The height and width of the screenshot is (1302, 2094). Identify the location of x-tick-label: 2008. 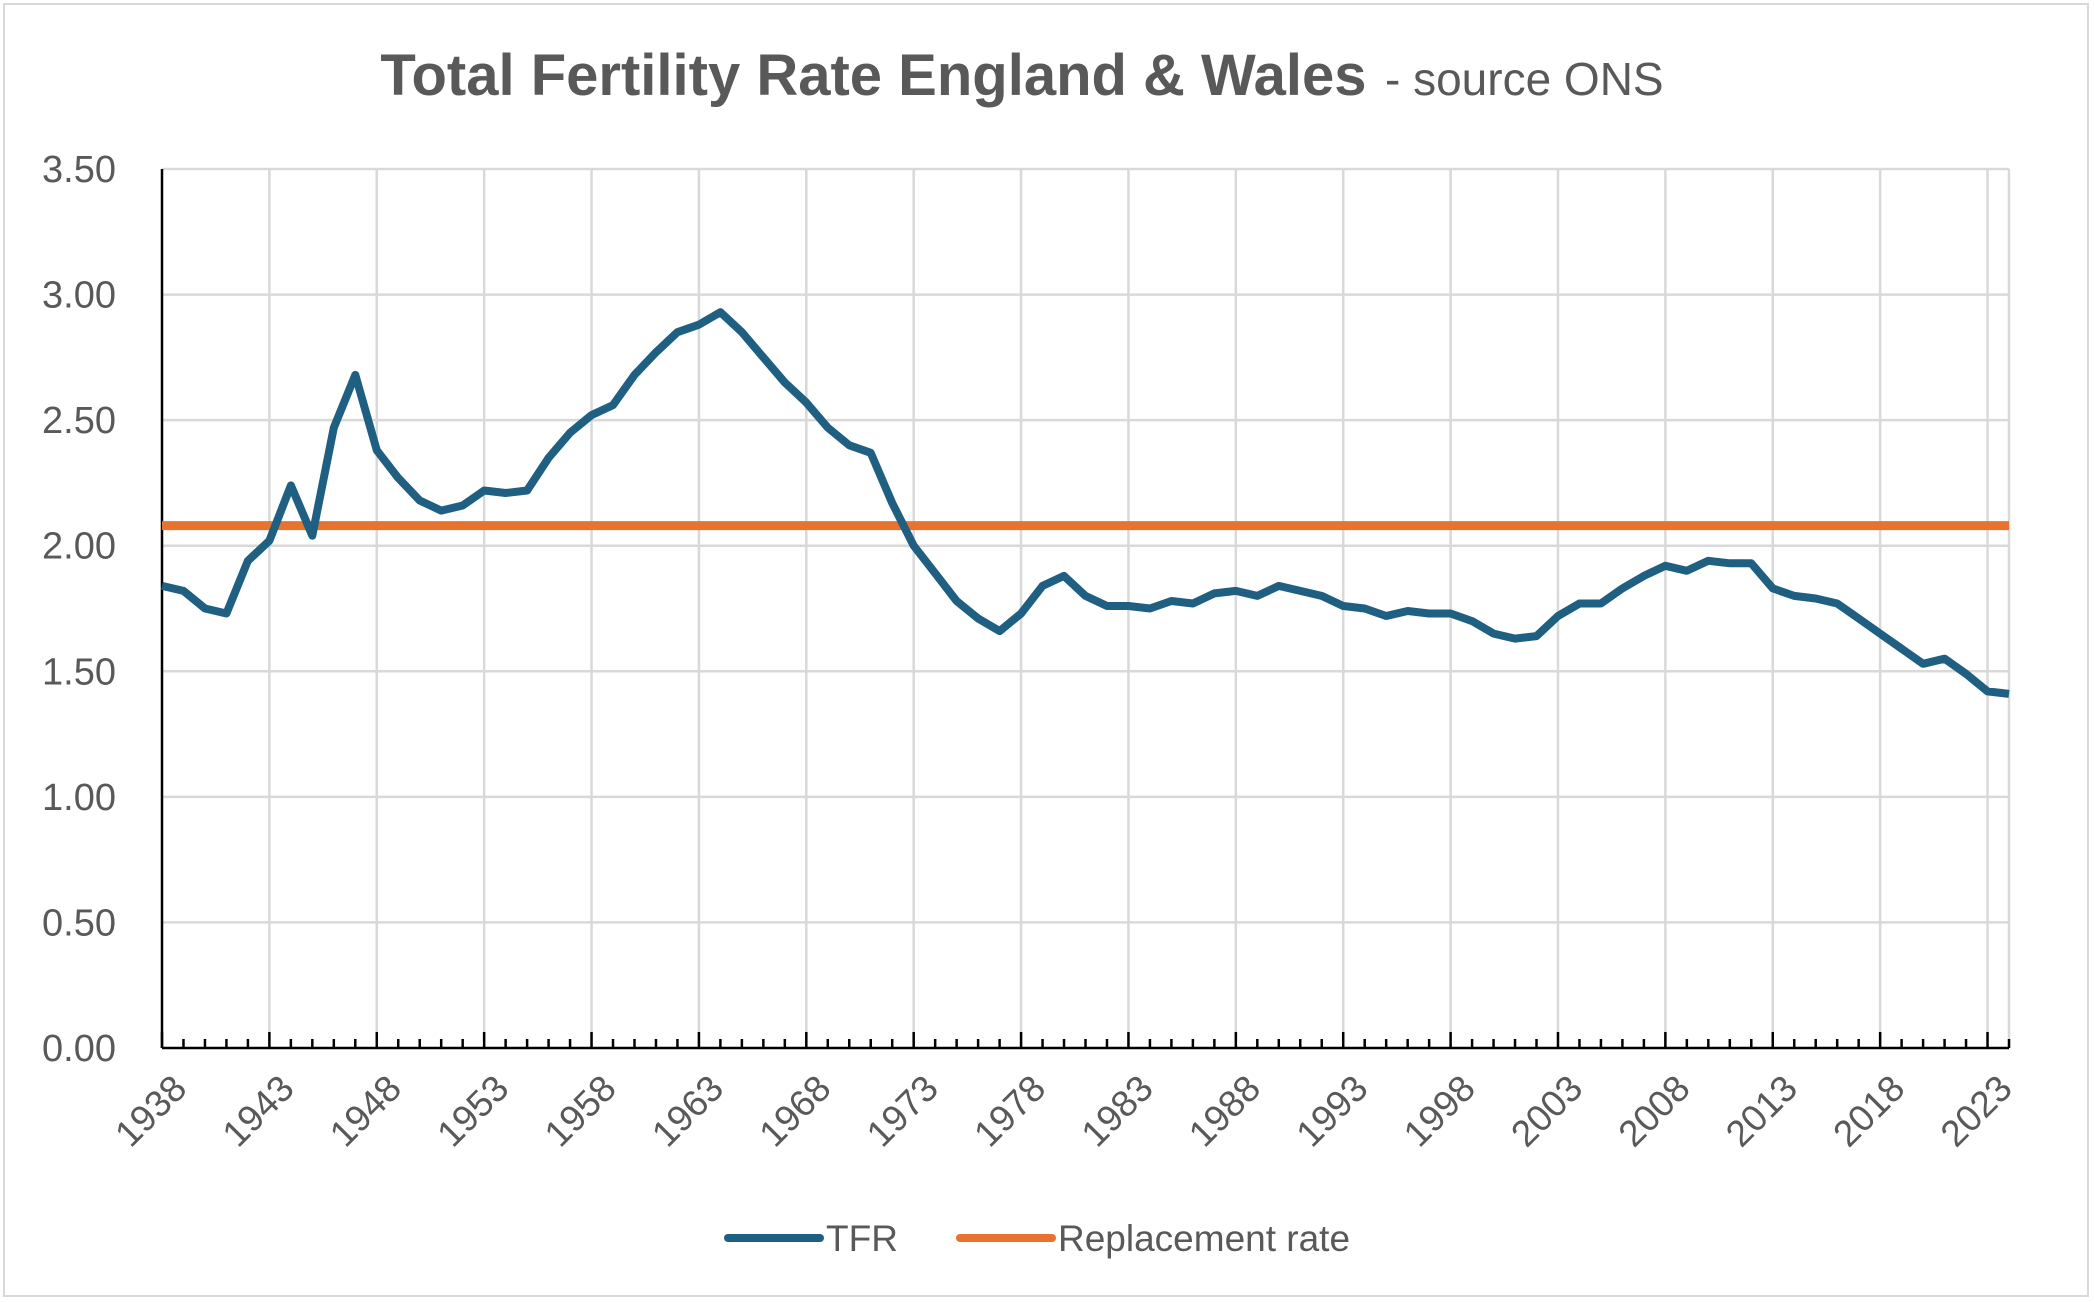
(1654, 1110).